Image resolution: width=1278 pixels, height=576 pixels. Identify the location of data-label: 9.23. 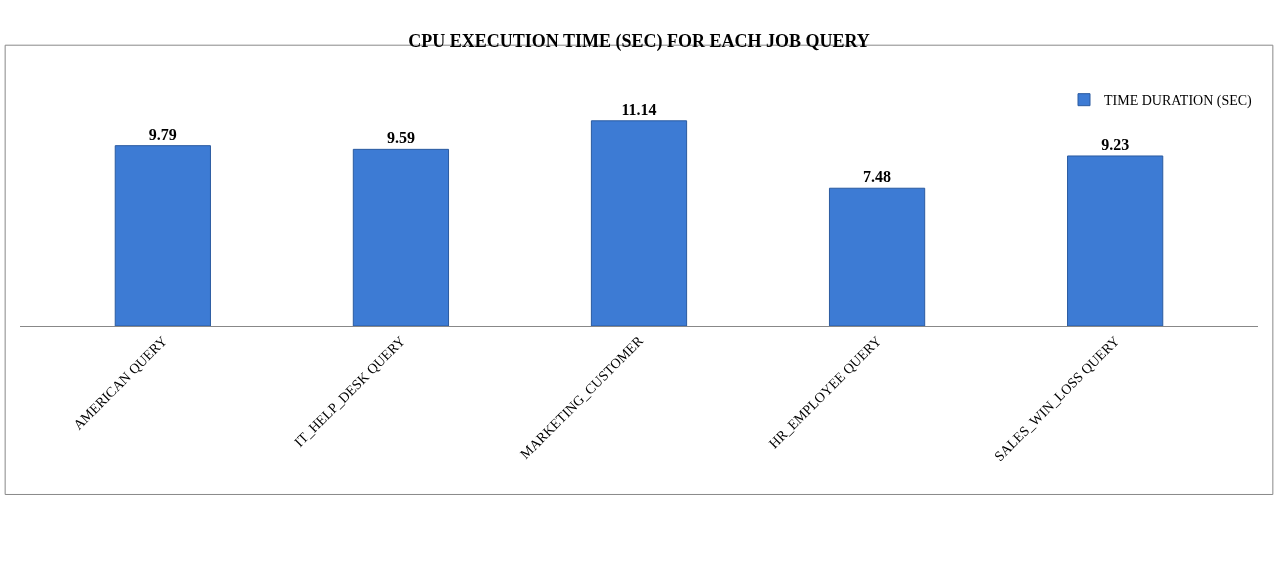
(1115, 144).